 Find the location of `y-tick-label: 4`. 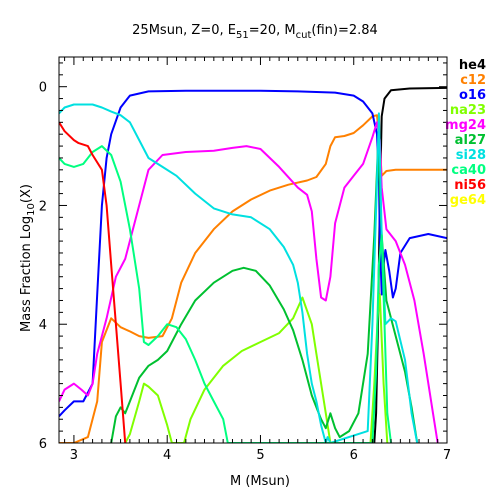

y-tick-label: 4 is located at coordinates (43, 325).